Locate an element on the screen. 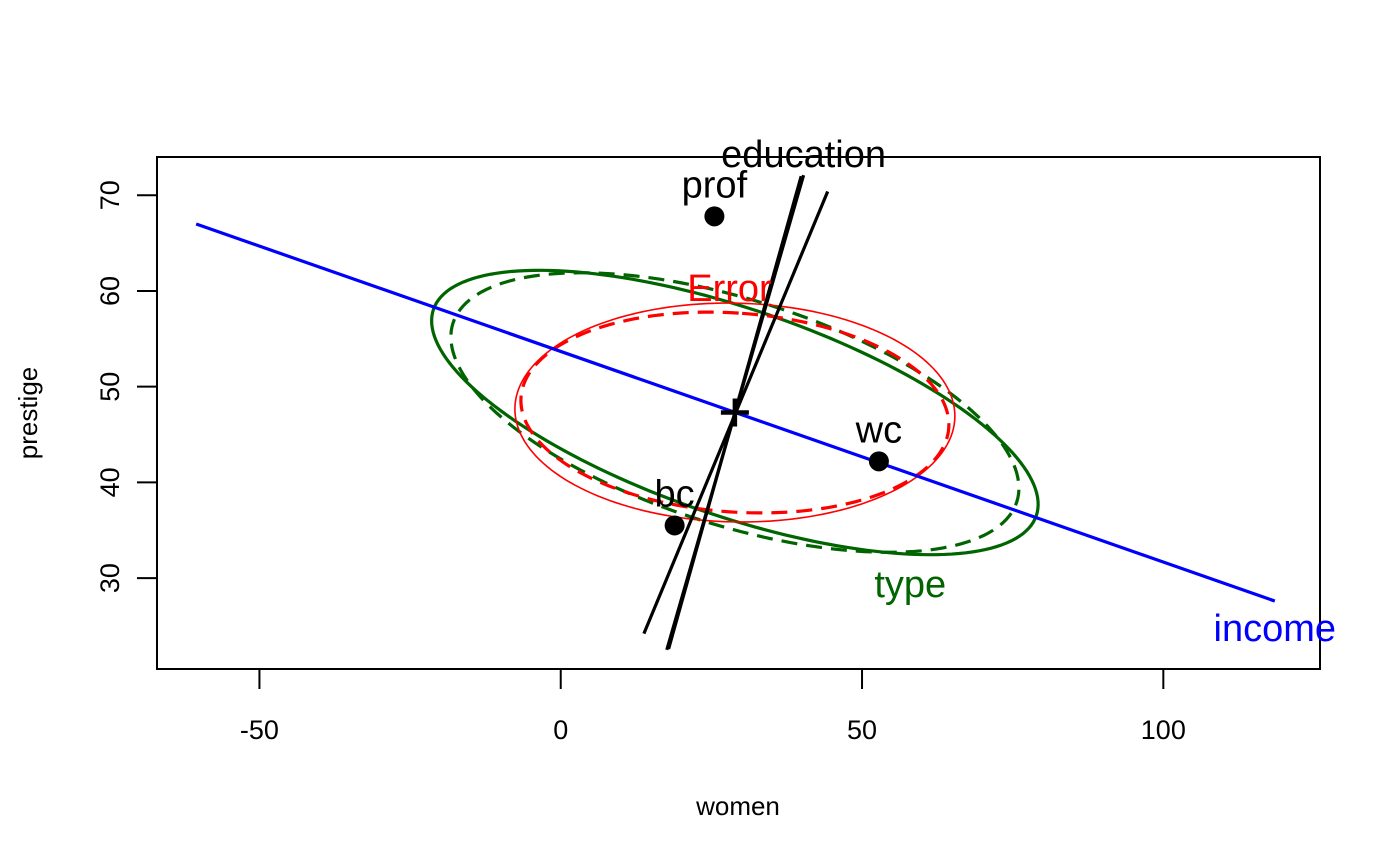  x-tick-label: 100 is located at coordinates (1163, 730).